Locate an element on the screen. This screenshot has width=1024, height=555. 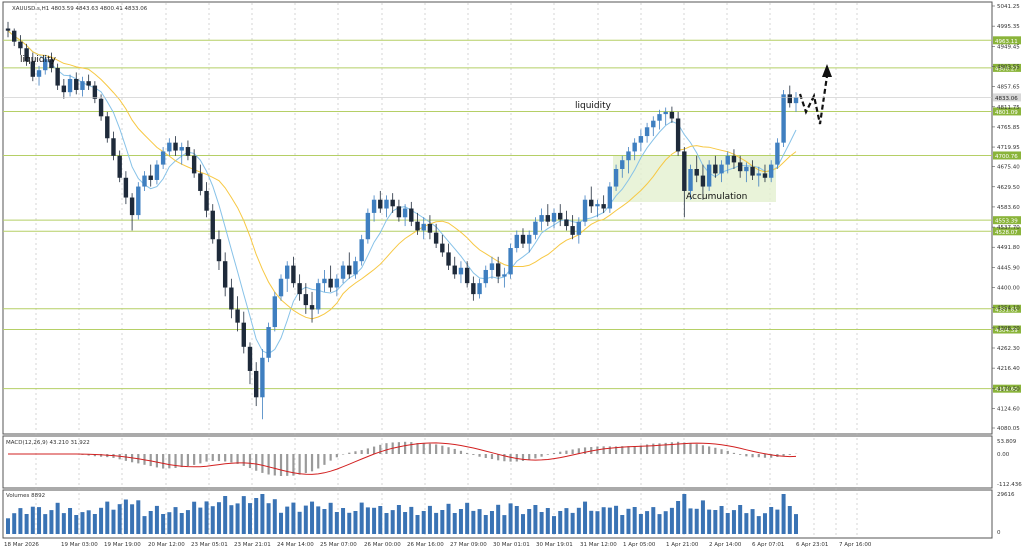
level-label: 4900.27 is located at coordinates (1006, 69).